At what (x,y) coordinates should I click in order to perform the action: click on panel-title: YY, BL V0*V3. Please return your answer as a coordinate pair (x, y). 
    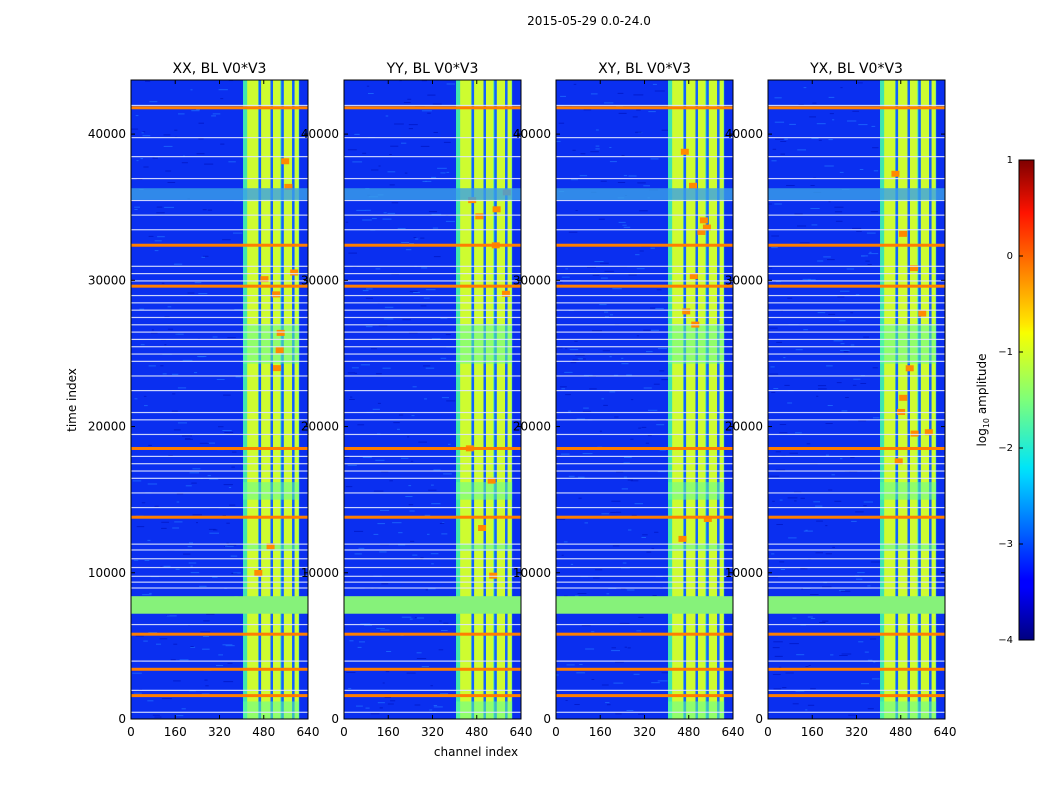
    Looking at the image, I should click on (432, 69).